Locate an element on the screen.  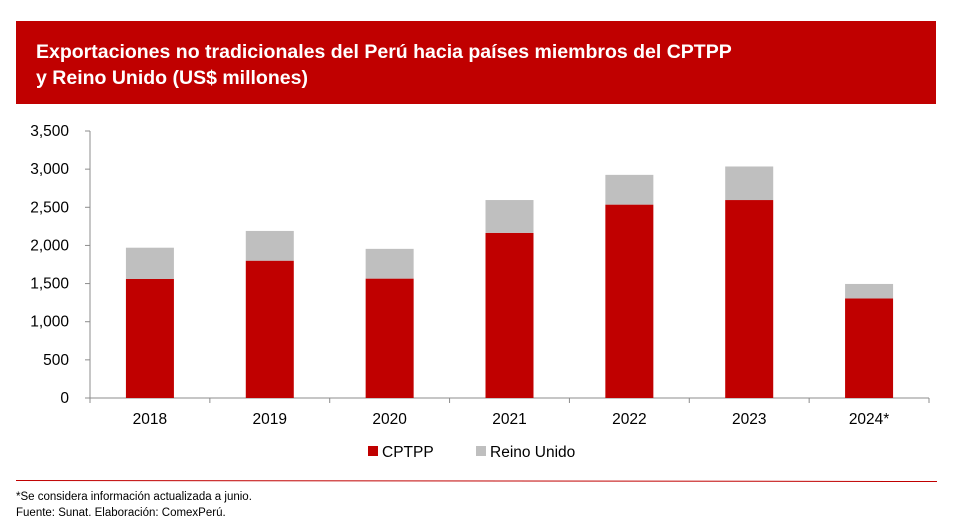
x-tick-label: 2021 is located at coordinates (509, 419).